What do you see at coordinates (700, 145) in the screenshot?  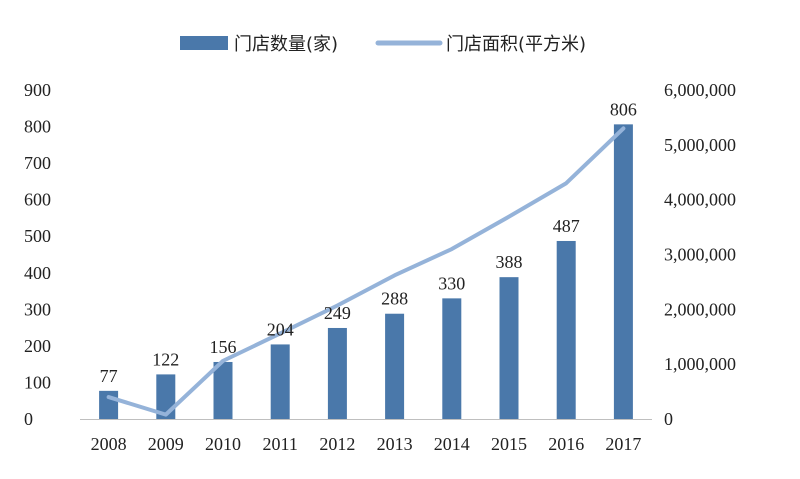 I see `right-tick-label: 5,000,000` at bounding box center [700, 145].